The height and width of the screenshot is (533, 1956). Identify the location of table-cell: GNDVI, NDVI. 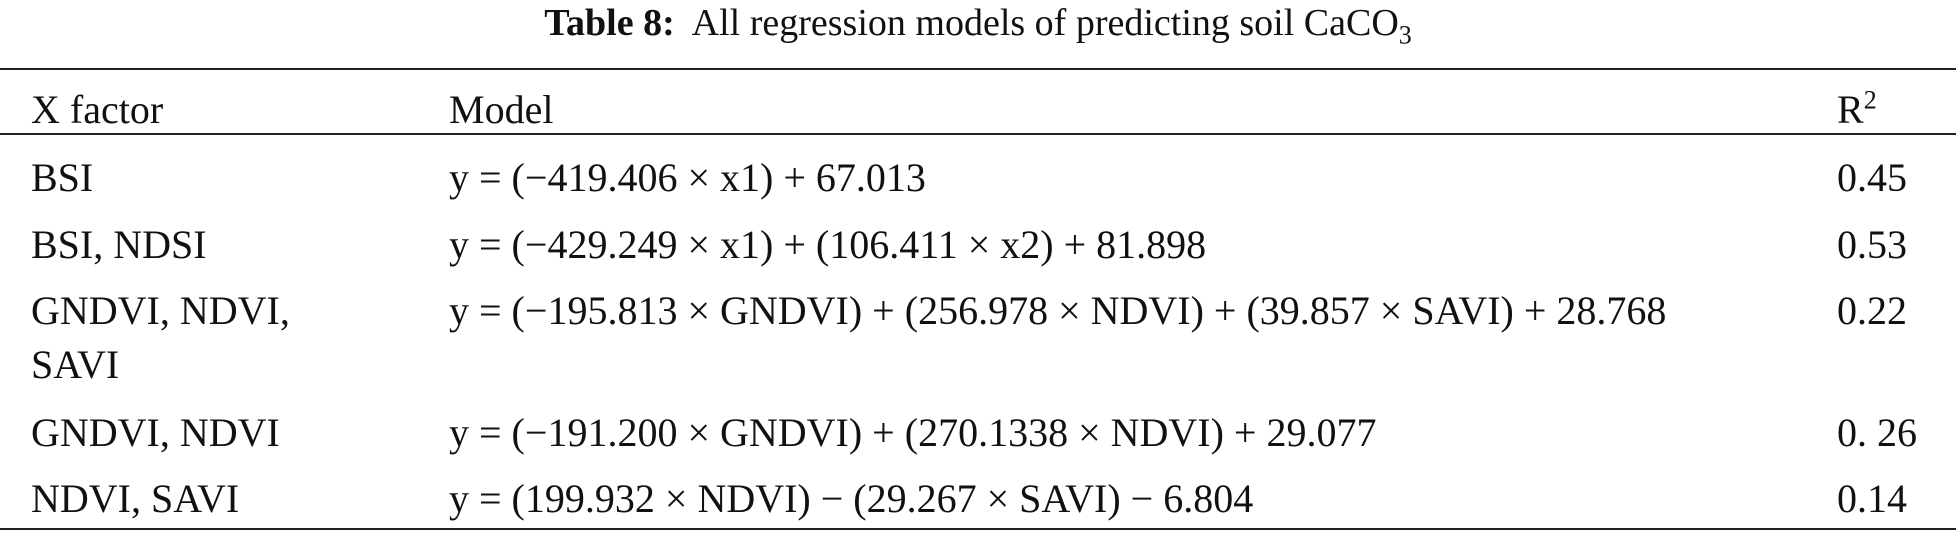
(155, 432).